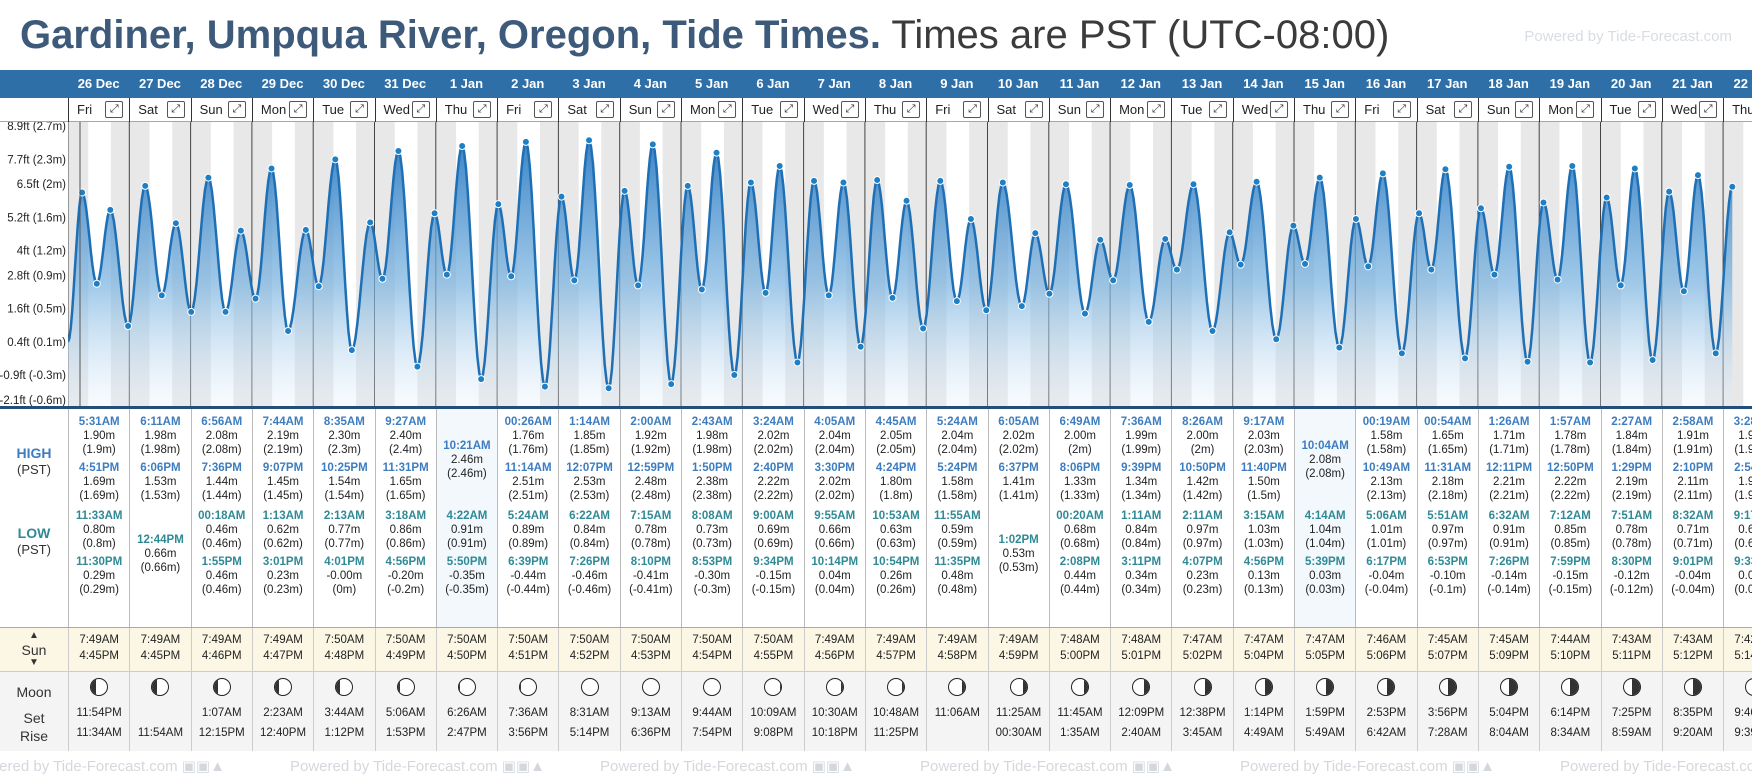  I want to click on high-height-alt: (1.5m), so click(1264, 496).